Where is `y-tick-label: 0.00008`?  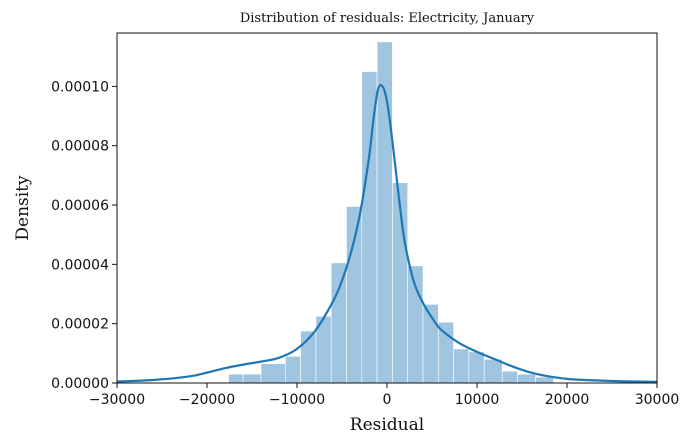 y-tick-label: 0.00008 is located at coordinates (80, 147).